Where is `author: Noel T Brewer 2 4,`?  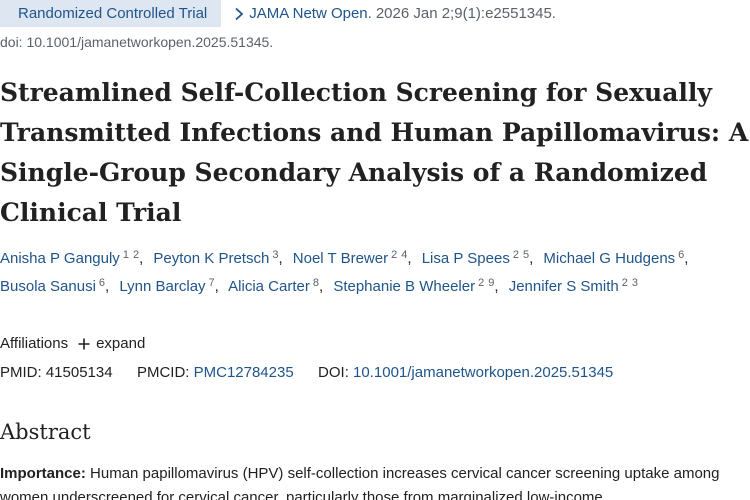
author: Noel T Brewer 2 4, is located at coordinates (355, 258).